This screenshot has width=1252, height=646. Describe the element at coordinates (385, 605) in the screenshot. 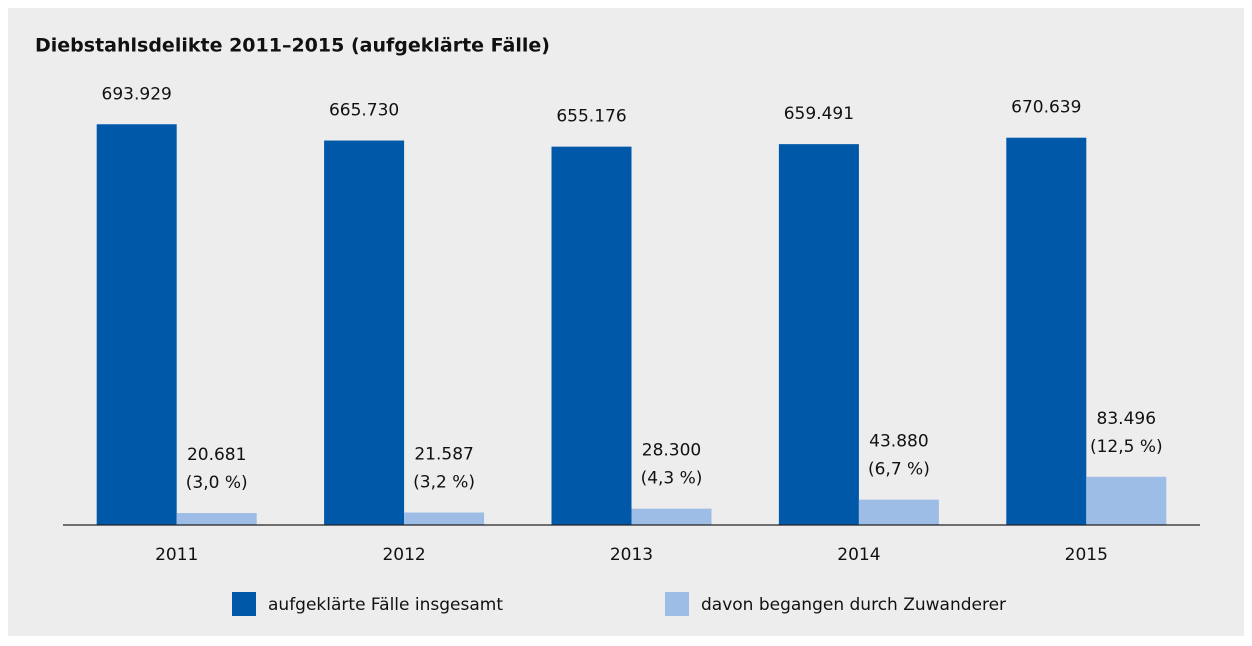

I see `legend-label: aufgeklärte Fälle insgesamt` at that location.